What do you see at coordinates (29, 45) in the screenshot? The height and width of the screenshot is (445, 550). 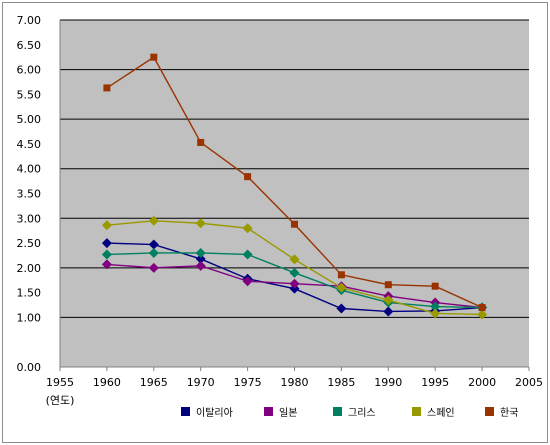 I see `y-tick-label: 6.50` at bounding box center [29, 45].